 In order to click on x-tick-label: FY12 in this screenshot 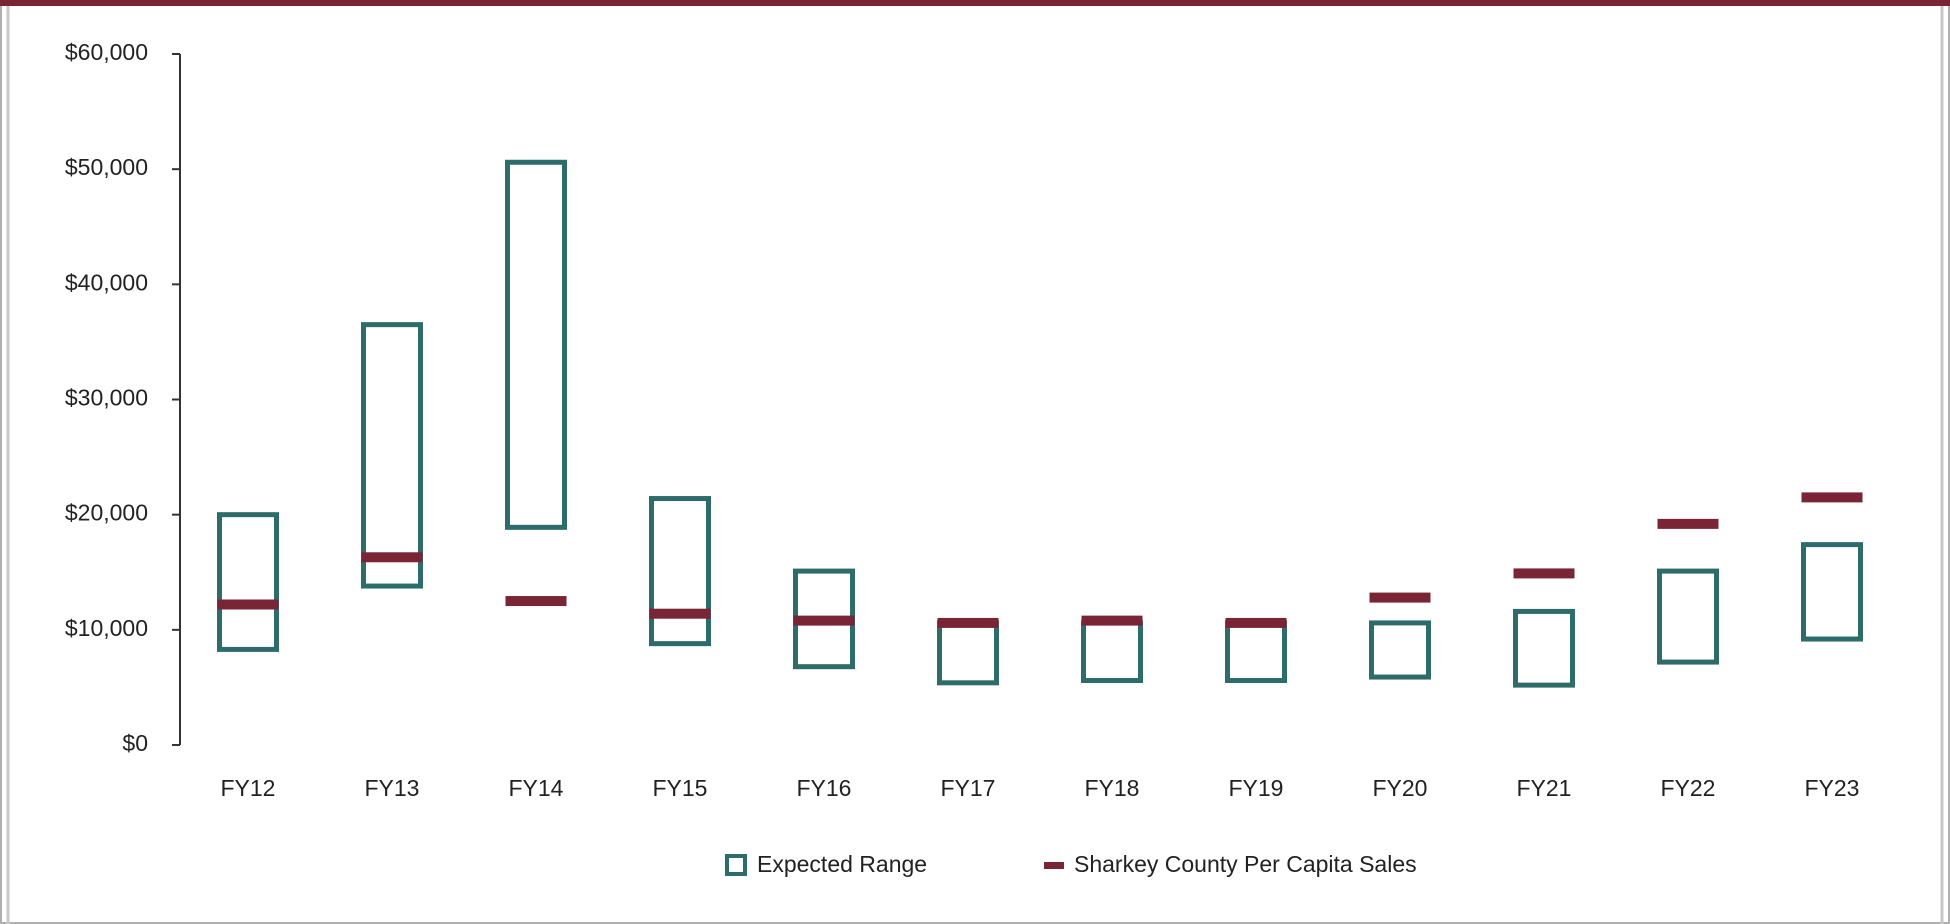, I will do `click(248, 788)`.